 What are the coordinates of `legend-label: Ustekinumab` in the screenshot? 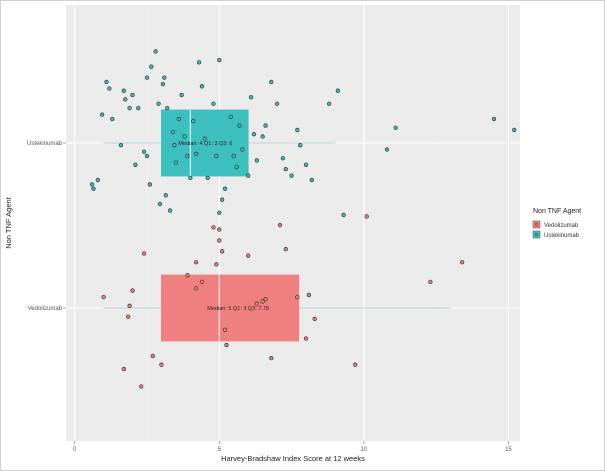 It's located at (562, 236).